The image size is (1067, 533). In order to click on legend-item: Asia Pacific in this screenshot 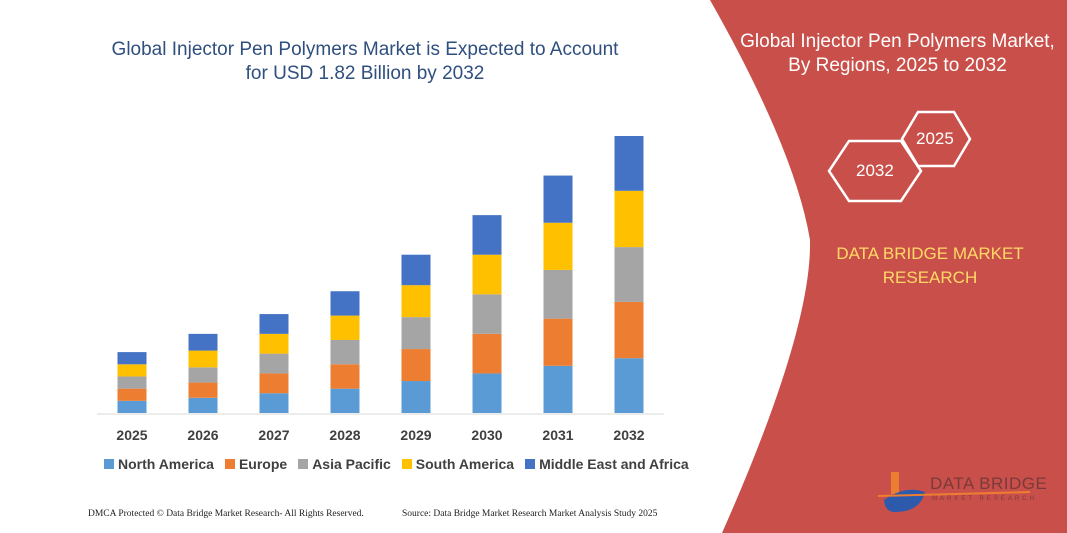, I will do `click(344, 464)`.